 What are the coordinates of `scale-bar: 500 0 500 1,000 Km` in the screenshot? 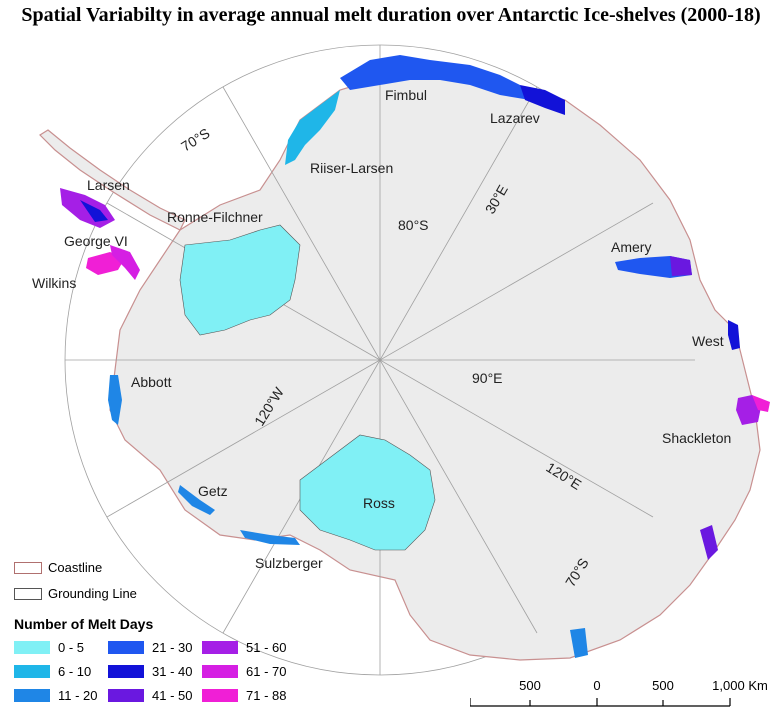 It's located at (624, 696).